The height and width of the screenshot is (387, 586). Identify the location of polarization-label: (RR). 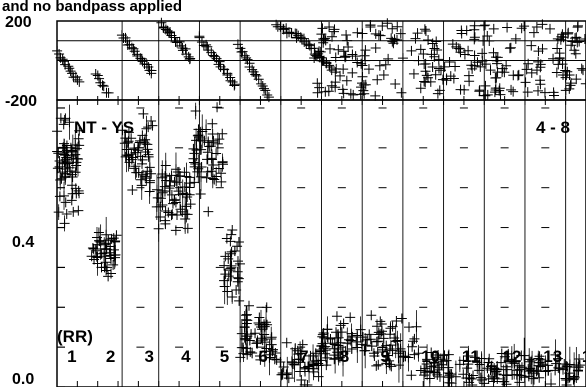
(75, 336).